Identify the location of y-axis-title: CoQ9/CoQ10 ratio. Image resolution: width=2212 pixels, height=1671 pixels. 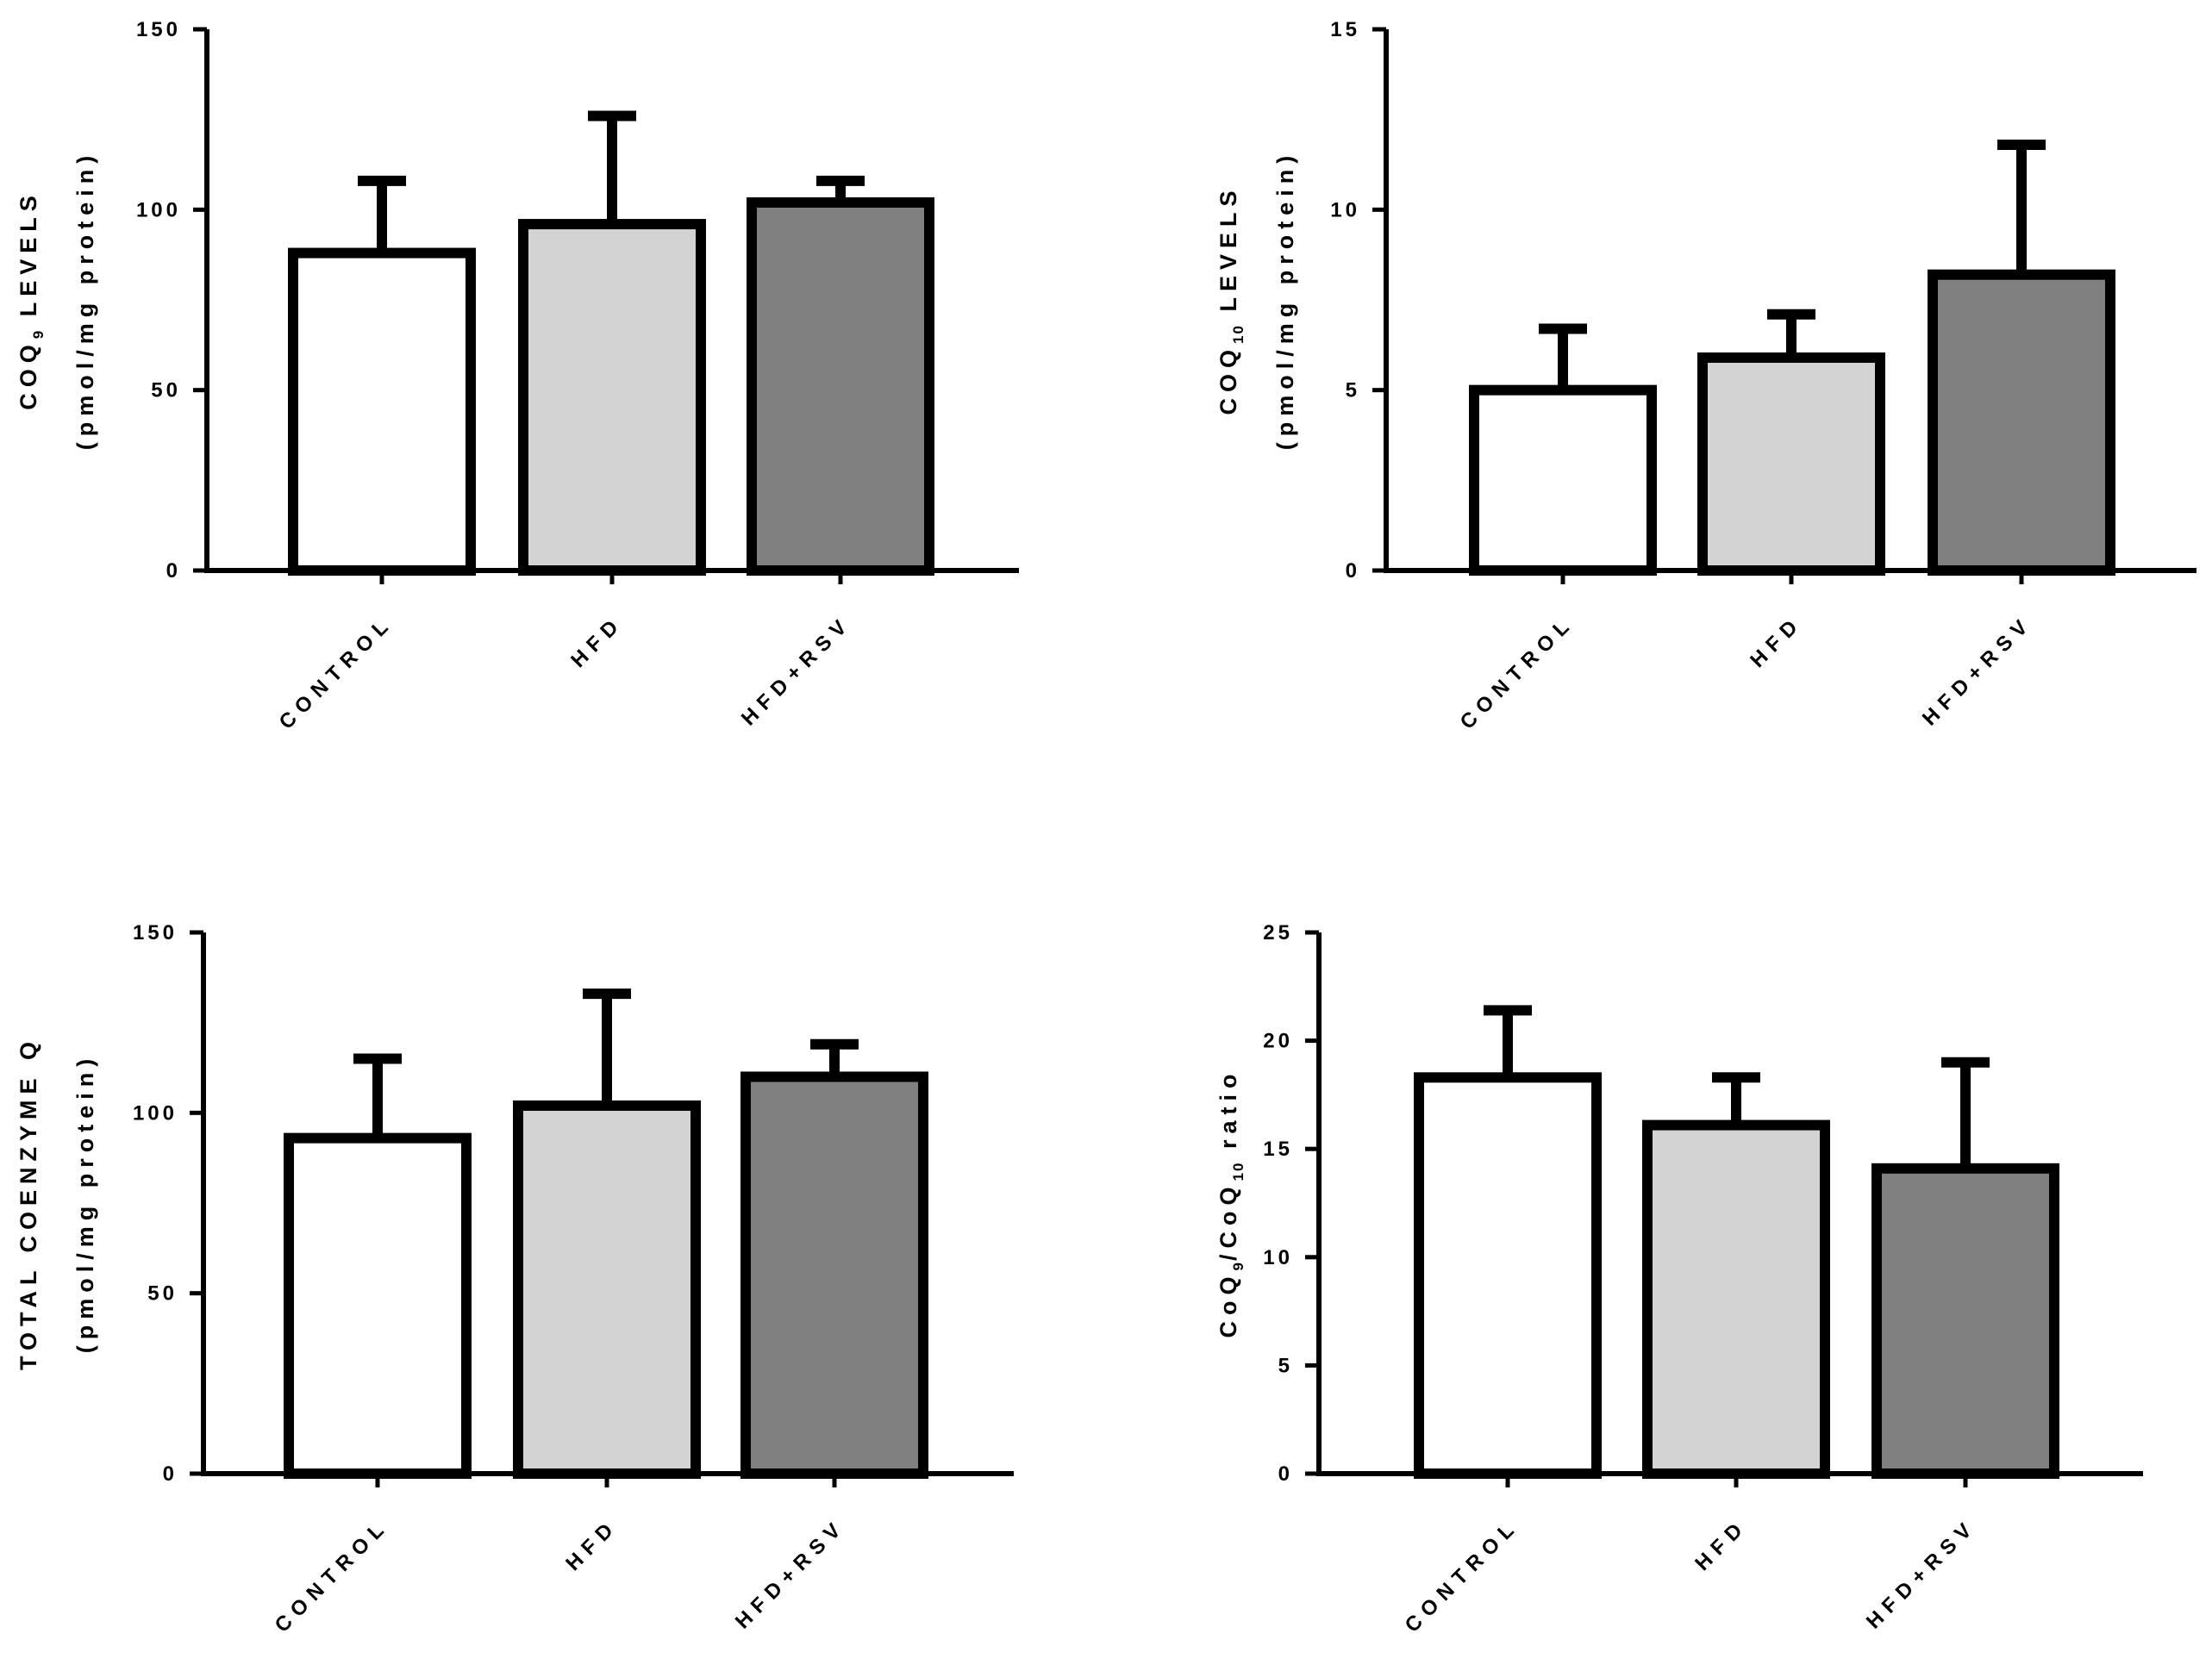
(1231, 1203).